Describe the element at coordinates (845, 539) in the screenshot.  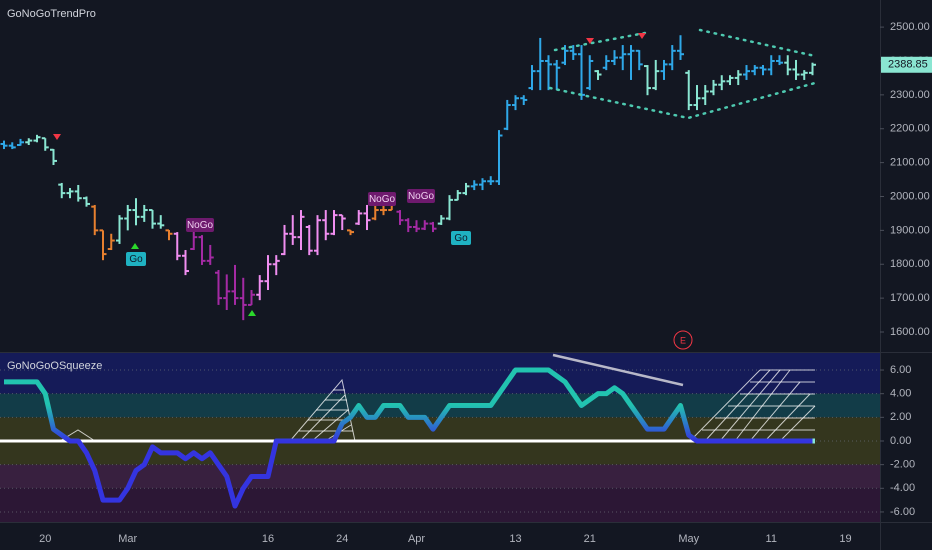
I see `x-tick-label: 19` at that location.